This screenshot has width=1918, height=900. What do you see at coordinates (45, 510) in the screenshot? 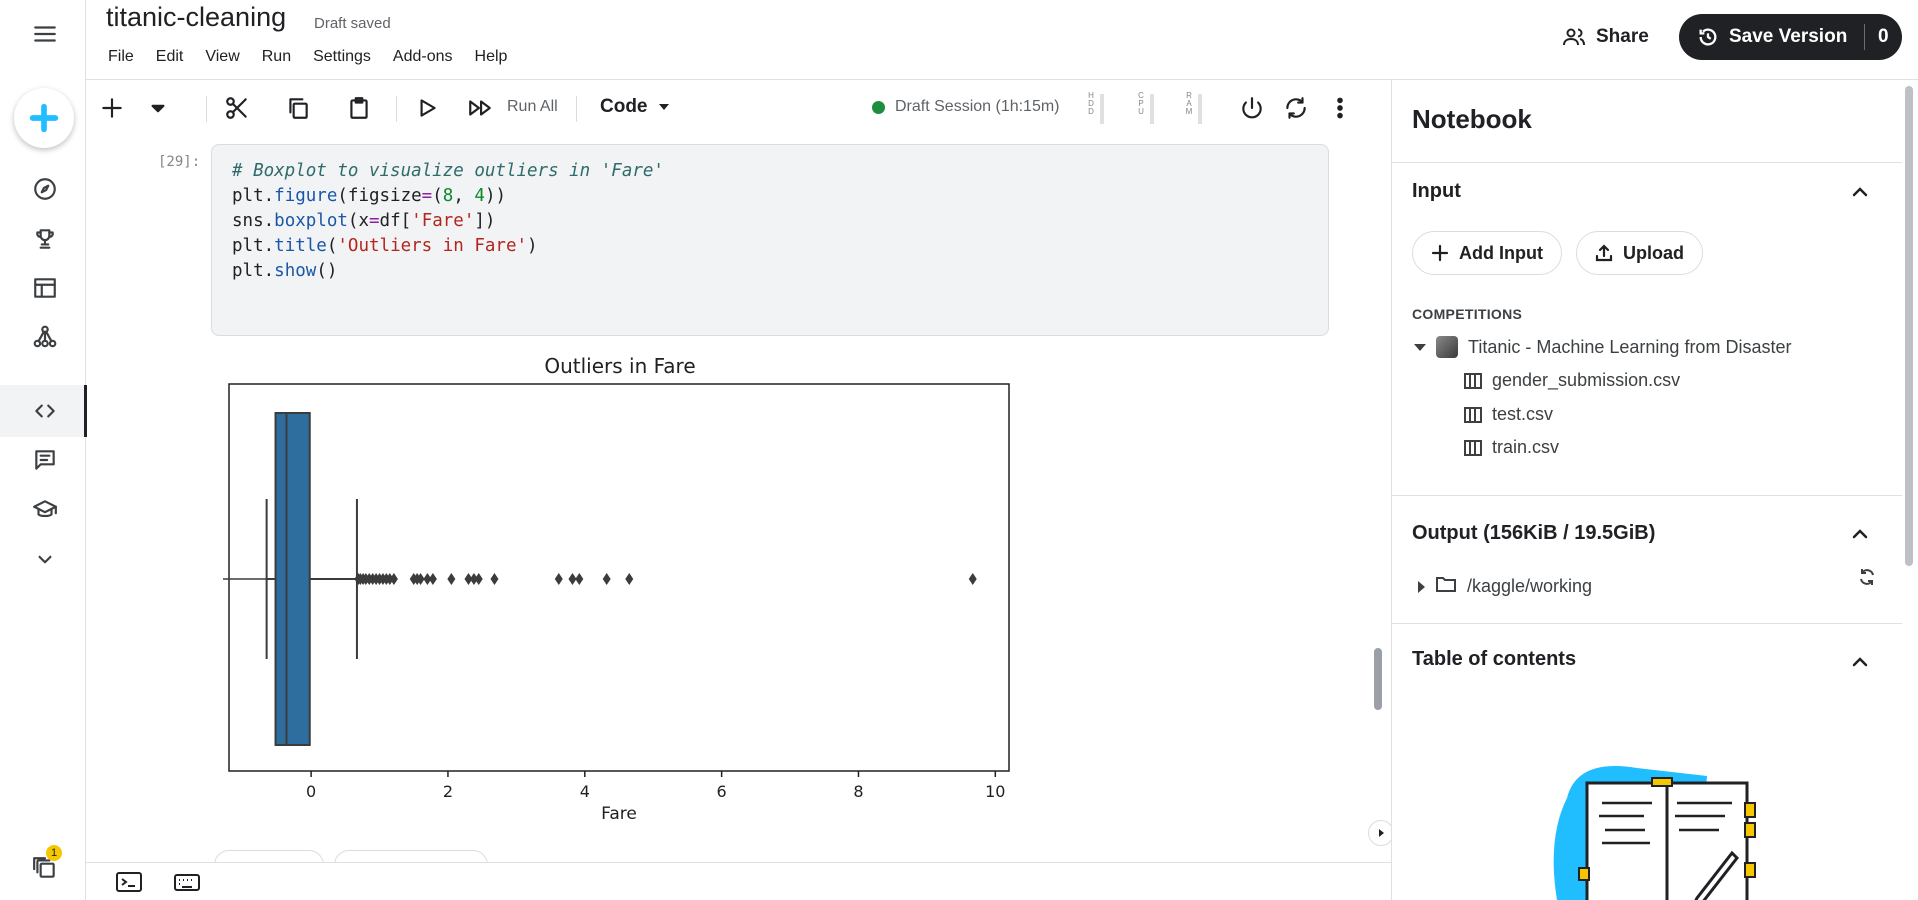
I see `learn-icon` at bounding box center [45, 510].